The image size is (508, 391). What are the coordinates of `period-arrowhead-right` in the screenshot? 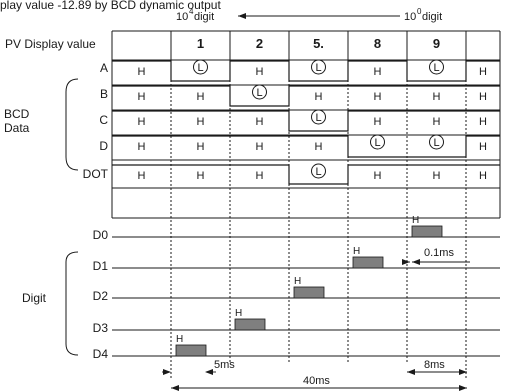 It's located at (463, 372).